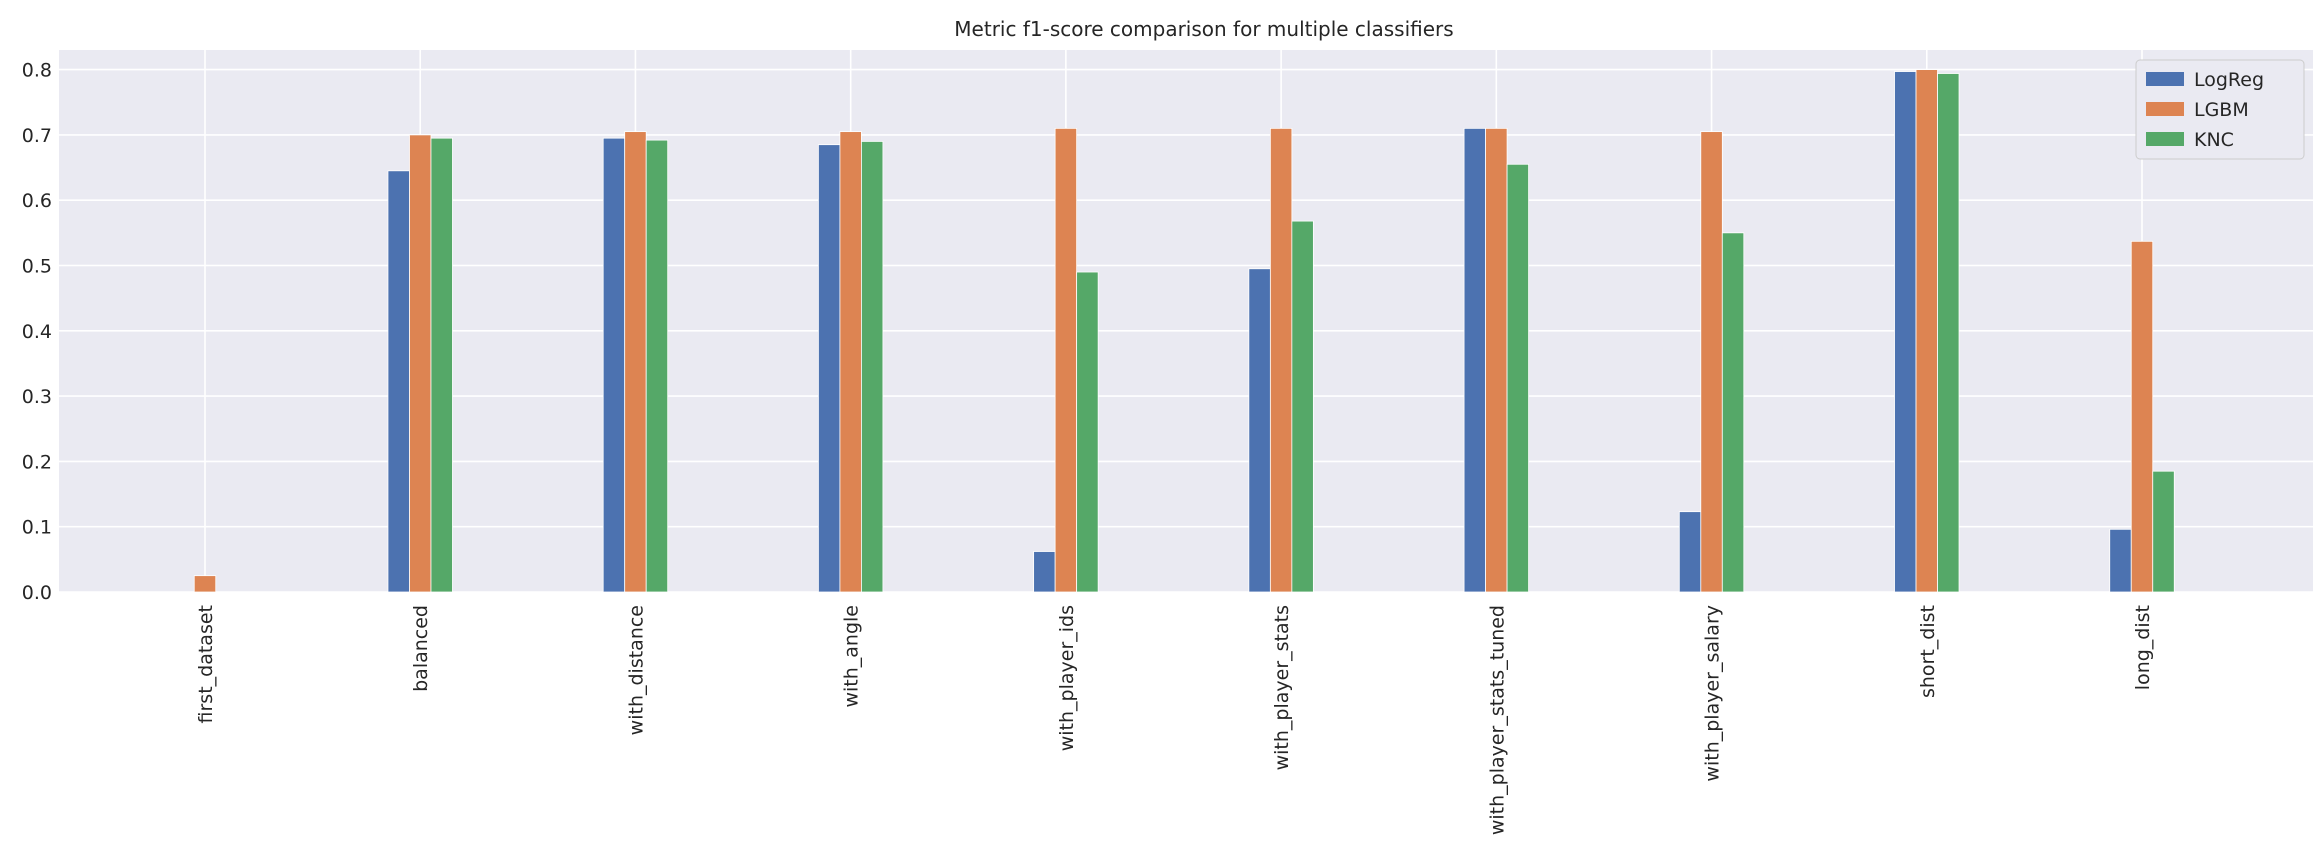 The width and height of the screenshot is (2314, 868). Describe the element at coordinates (1282, 687) in the screenshot. I see `x-tick-label: with_player_stats` at that location.